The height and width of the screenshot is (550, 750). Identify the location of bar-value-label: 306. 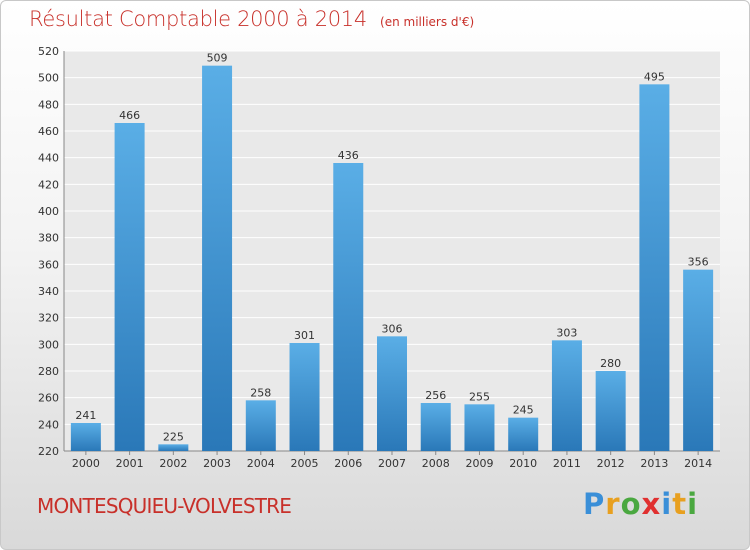
(392, 328).